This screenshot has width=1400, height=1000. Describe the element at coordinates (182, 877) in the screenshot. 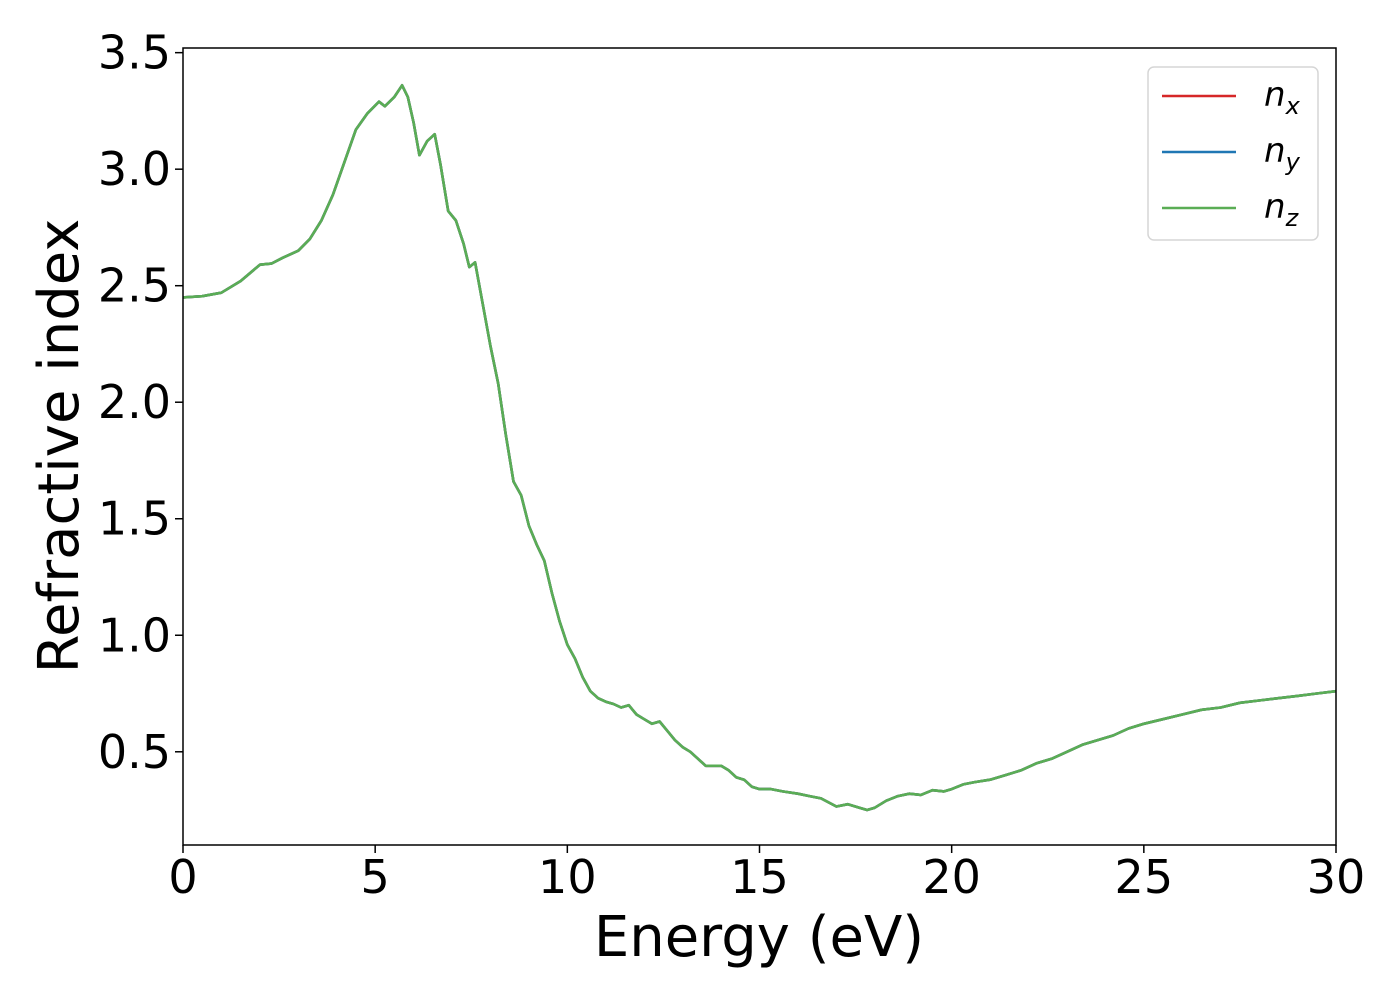

I see `x-tick-label: 0` at that location.